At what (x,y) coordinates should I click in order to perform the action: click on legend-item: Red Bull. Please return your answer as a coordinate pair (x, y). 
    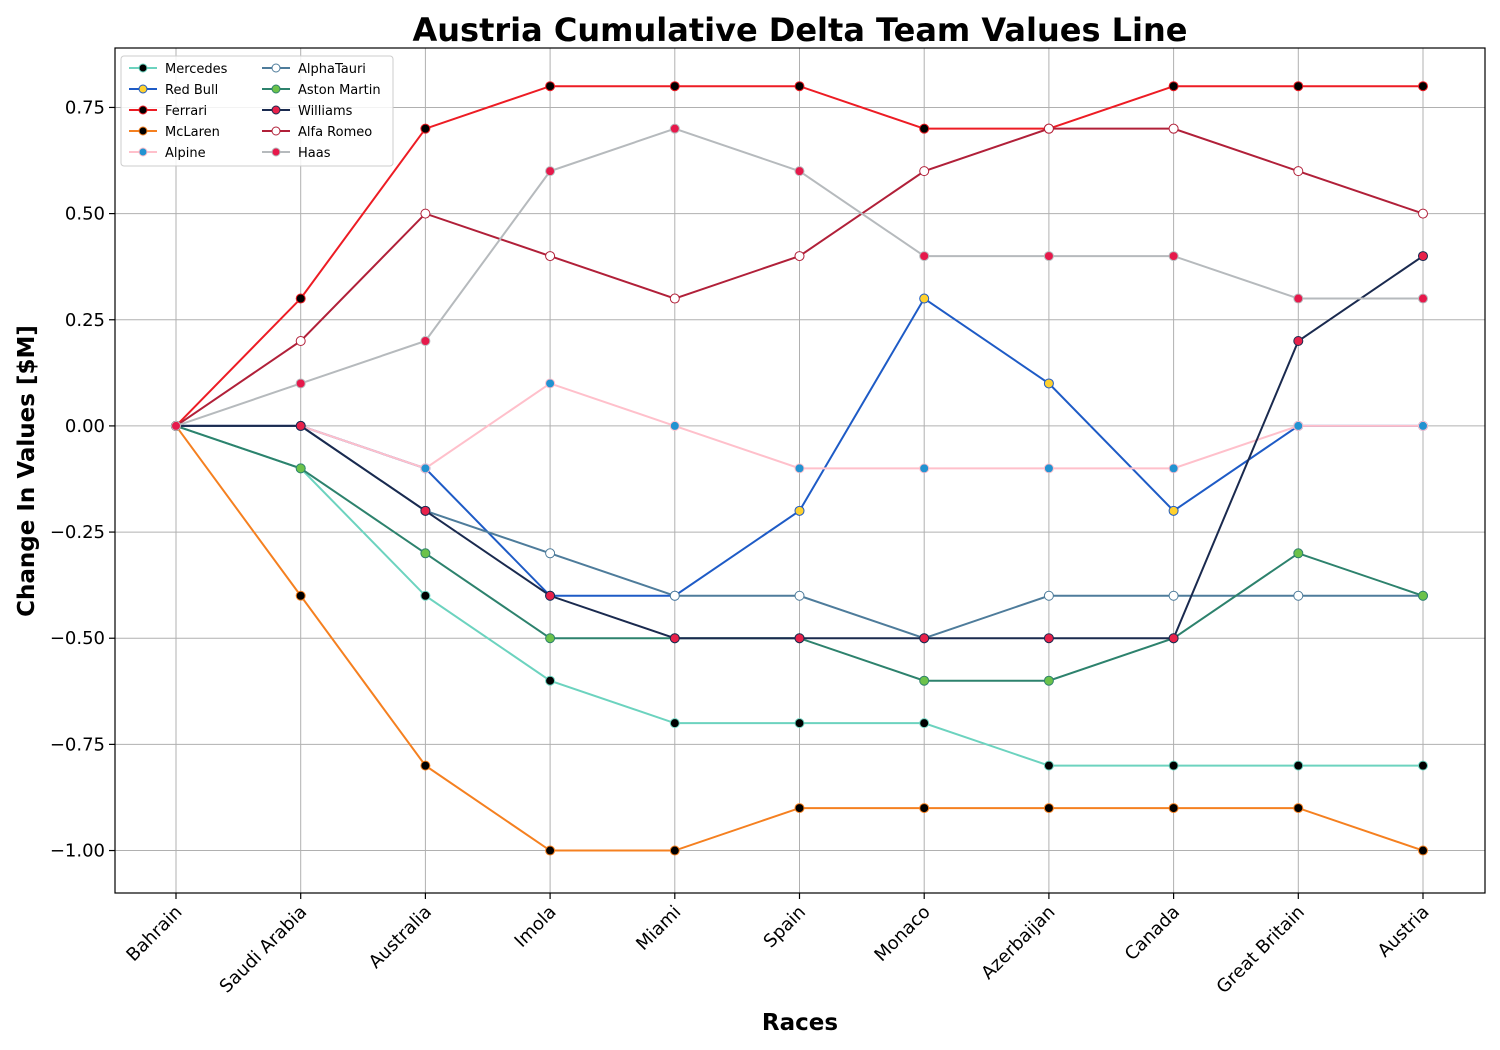
    Looking at the image, I should click on (173, 90).